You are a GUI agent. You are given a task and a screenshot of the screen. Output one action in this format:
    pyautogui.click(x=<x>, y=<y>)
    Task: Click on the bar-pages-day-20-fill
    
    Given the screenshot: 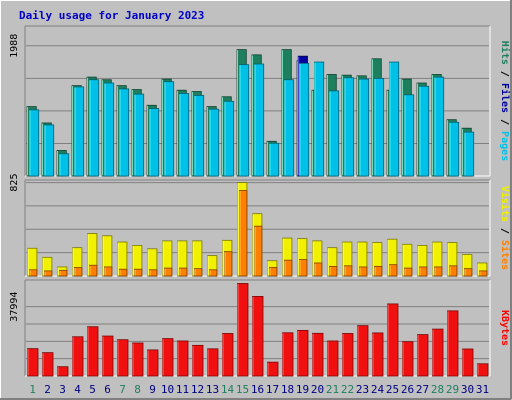 What is the action you would take?
    pyautogui.click(x=319, y=119)
    